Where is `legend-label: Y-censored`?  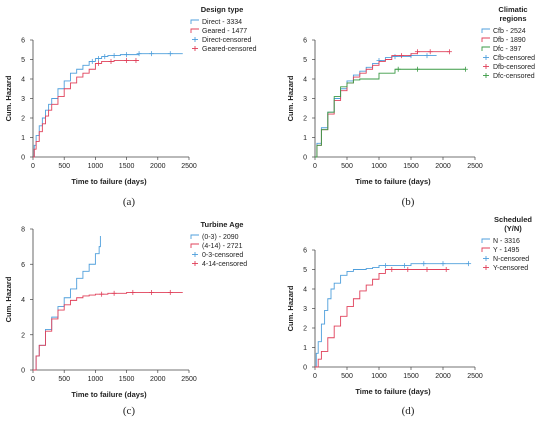 legend-label: Y-censored is located at coordinates (510, 268).